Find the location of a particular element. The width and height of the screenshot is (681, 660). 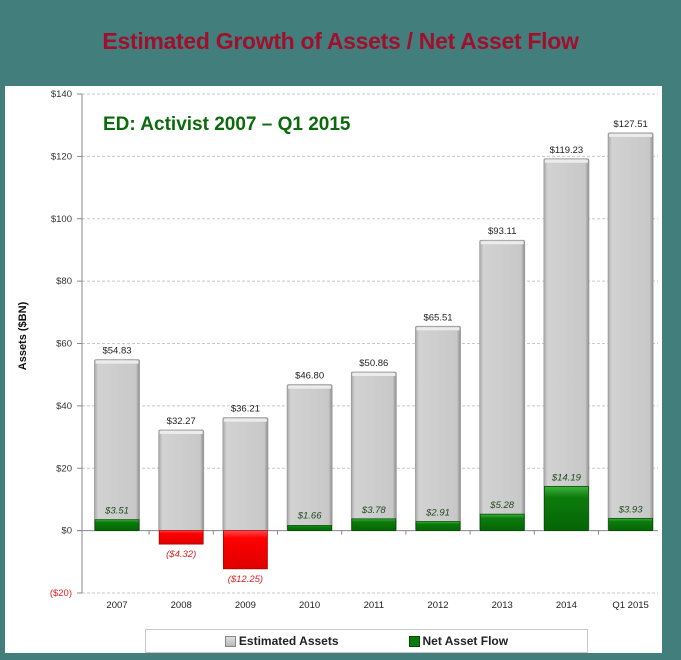

x-tick-label: 2013 is located at coordinates (502, 605).